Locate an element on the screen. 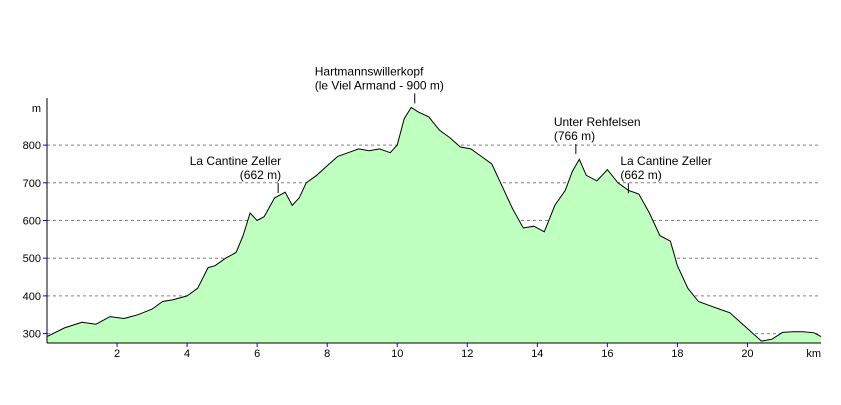  x-tick-label: 6 is located at coordinates (257, 354).